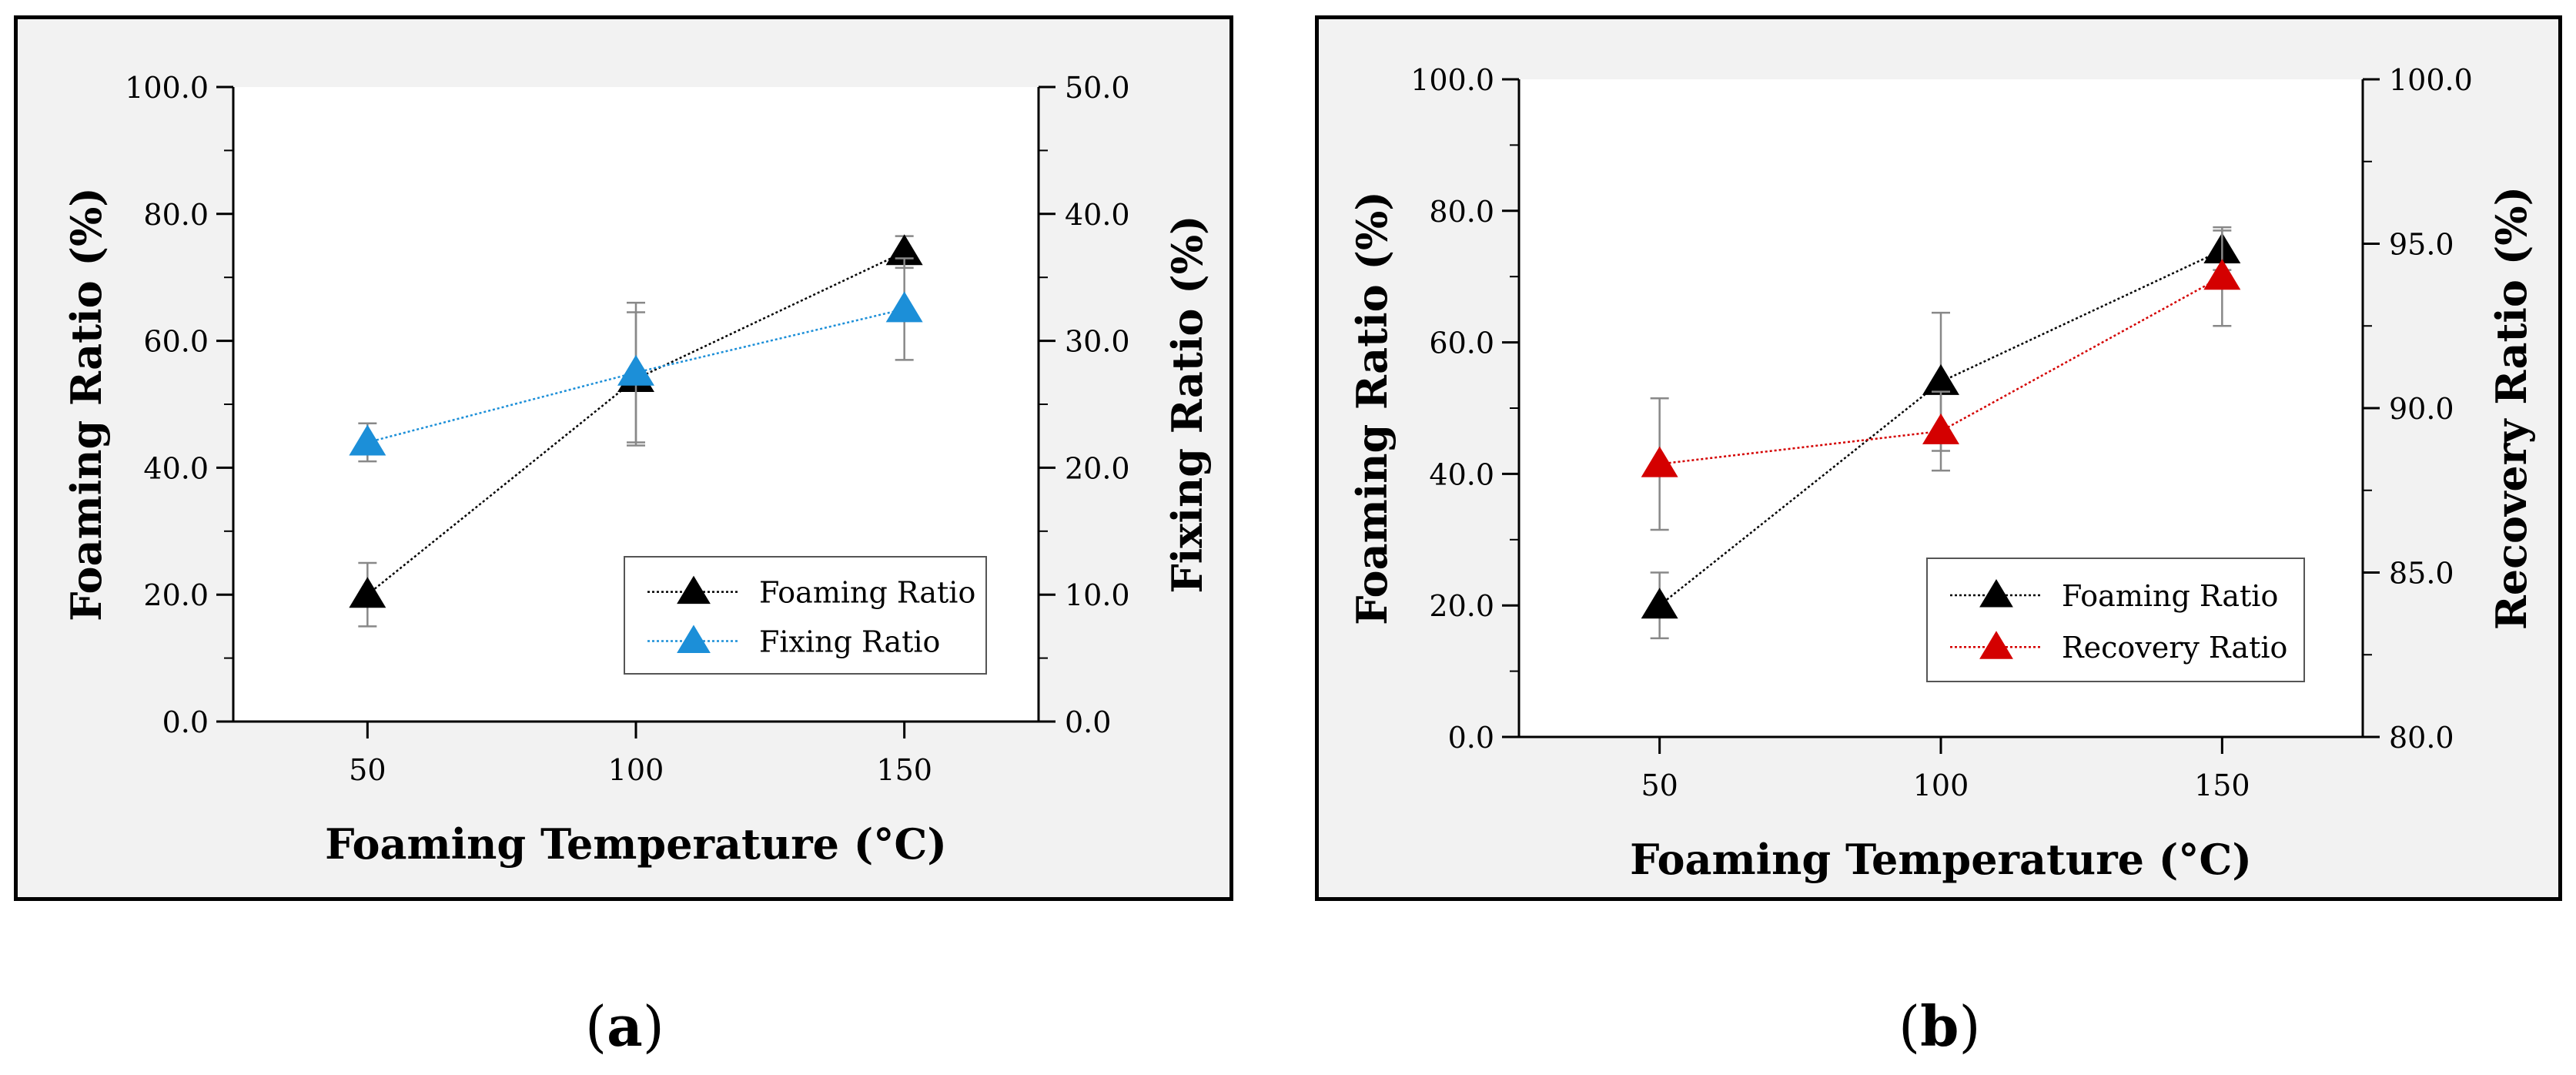 The width and height of the screenshot is (2576, 1075). What do you see at coordinates (176, 595) in the screenshot?
I see `chart-a-left-tick-label: 20.0` at bounding box center [176, 595].